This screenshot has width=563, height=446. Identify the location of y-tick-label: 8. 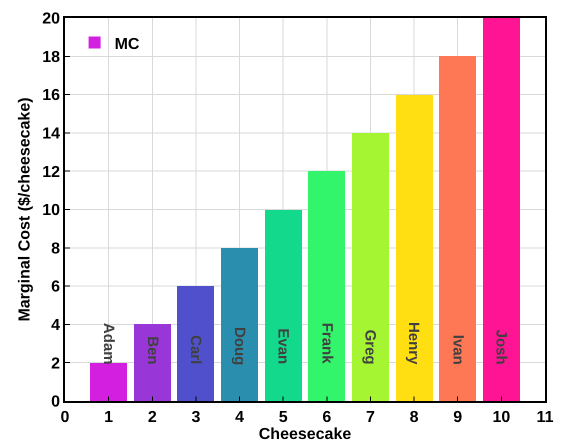
(55, 249).